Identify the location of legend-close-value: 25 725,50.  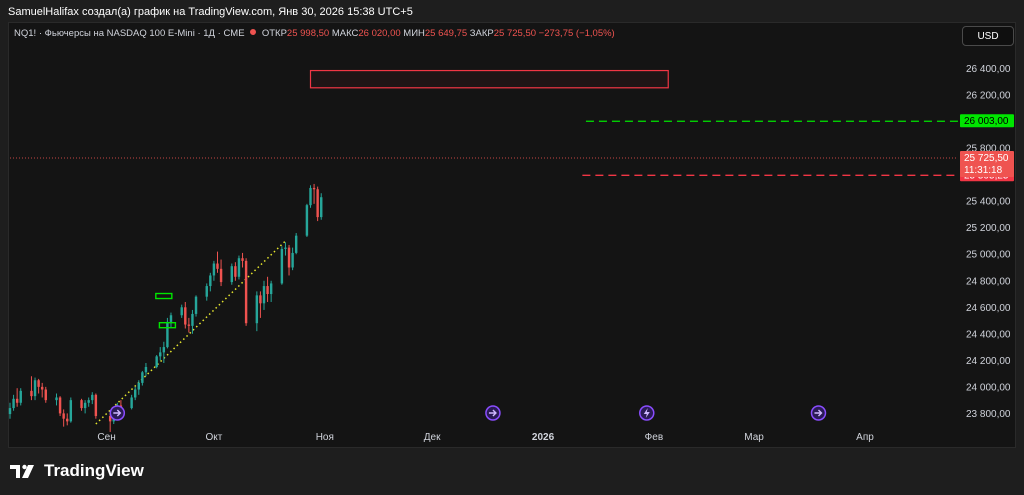
(515, 33).